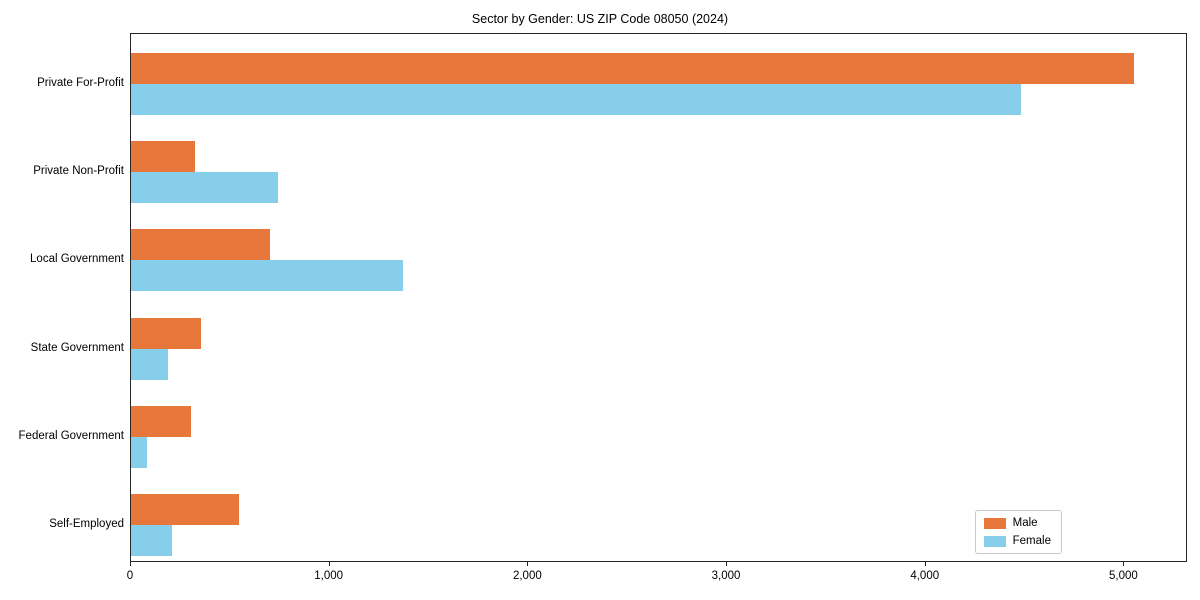  I want to click on x-tick-label: 0, so click(130, 576).